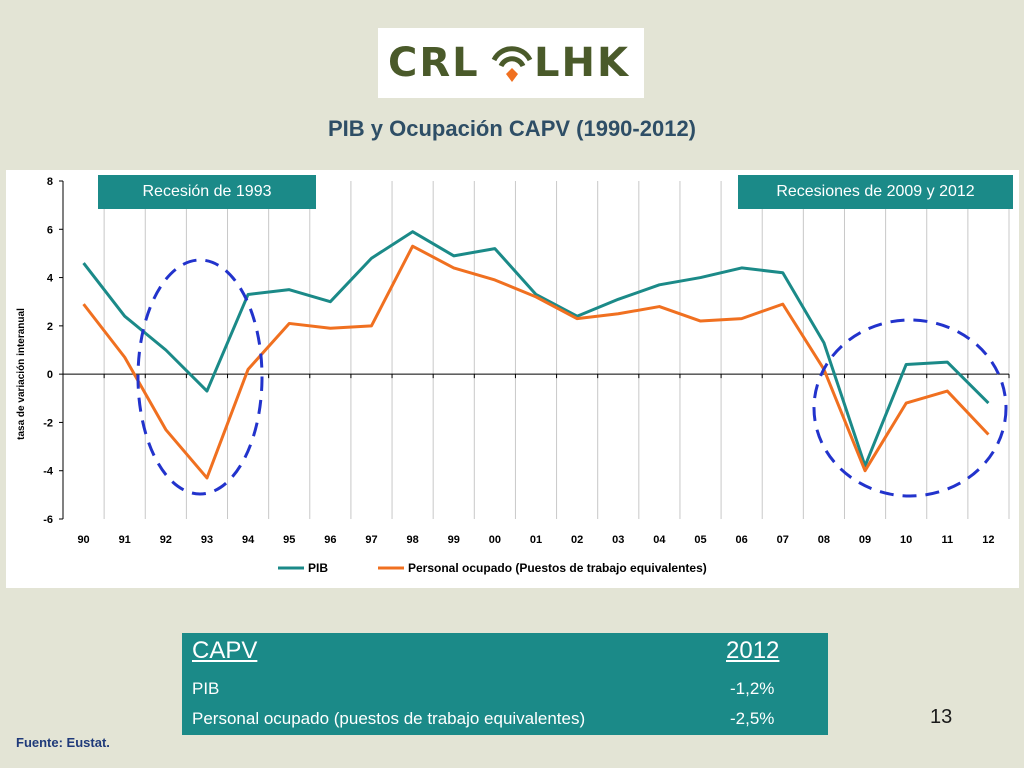 Image resolution: width=1024 pixels, height=768 pixels. What do you see at coordinates (988, 540) in the screenshot?
I see `x-tick-label: 12` at bounding box center [988, 540].